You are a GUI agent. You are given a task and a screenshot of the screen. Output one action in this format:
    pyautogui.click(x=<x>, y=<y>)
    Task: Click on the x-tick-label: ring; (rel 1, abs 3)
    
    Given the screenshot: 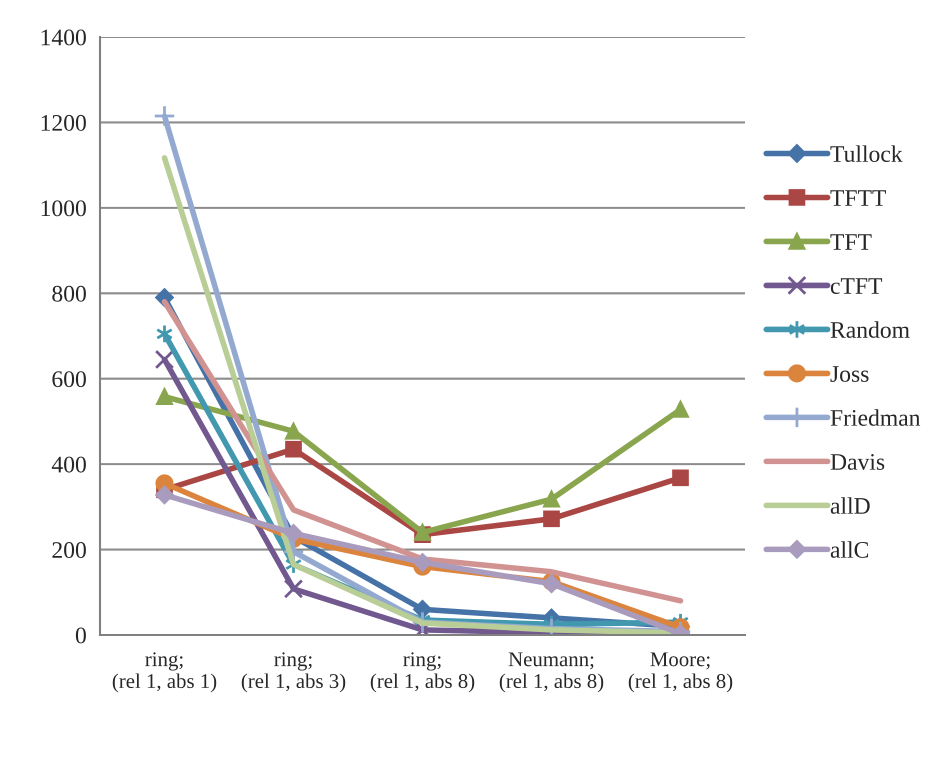 What is the action you would take?
    pyautogui.click(x=294, y=672)
    